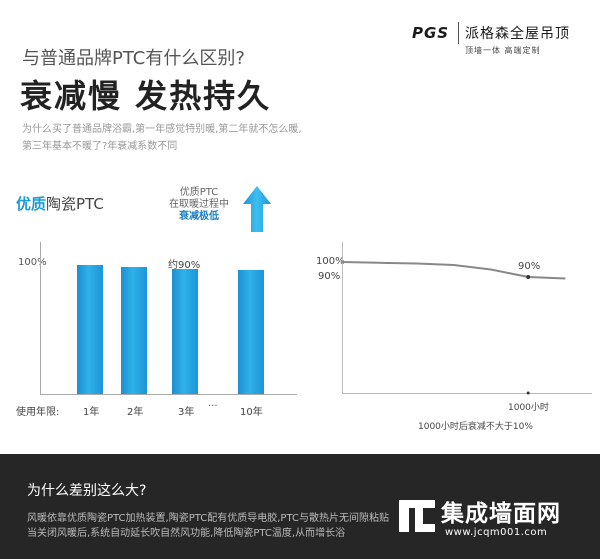  What do you see at coordinates (528, 277) in the screenshot?
I see `point-1000h` at bounding box center [528, 277].